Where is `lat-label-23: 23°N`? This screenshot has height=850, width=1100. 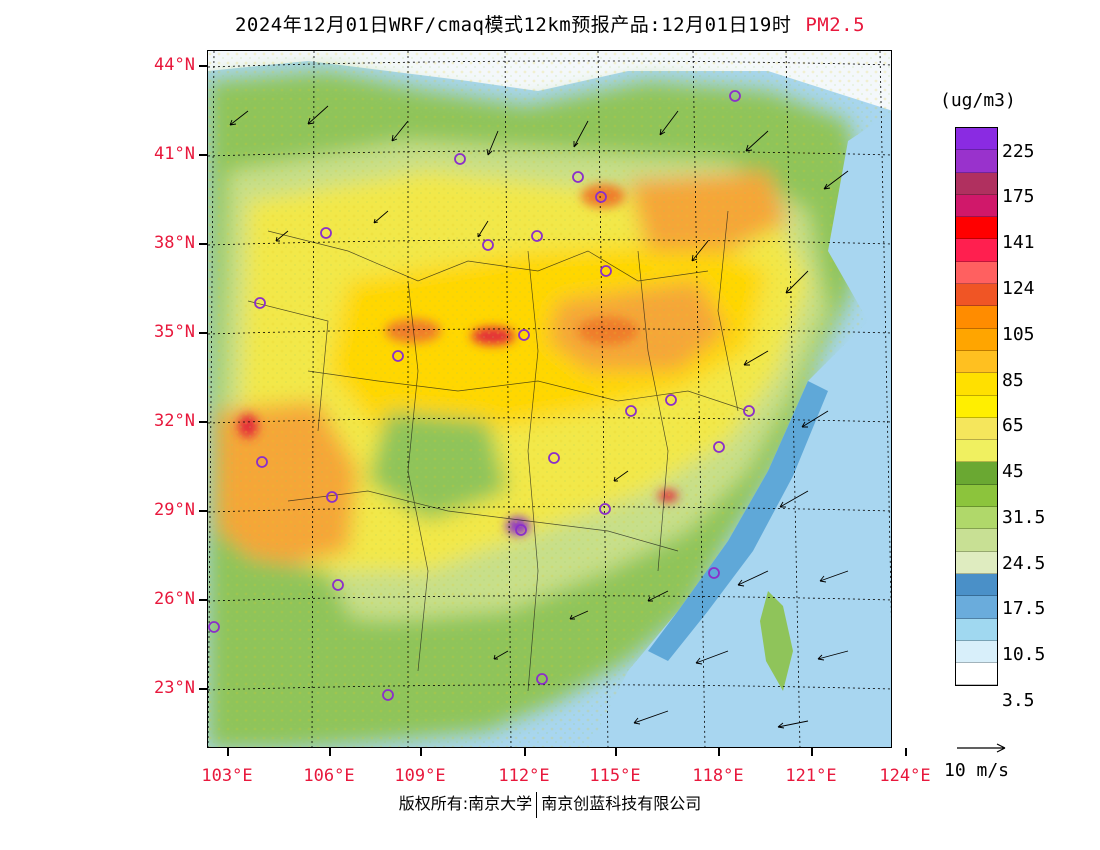 lat-label-23: 23°N is located at coordinates (174, 688).